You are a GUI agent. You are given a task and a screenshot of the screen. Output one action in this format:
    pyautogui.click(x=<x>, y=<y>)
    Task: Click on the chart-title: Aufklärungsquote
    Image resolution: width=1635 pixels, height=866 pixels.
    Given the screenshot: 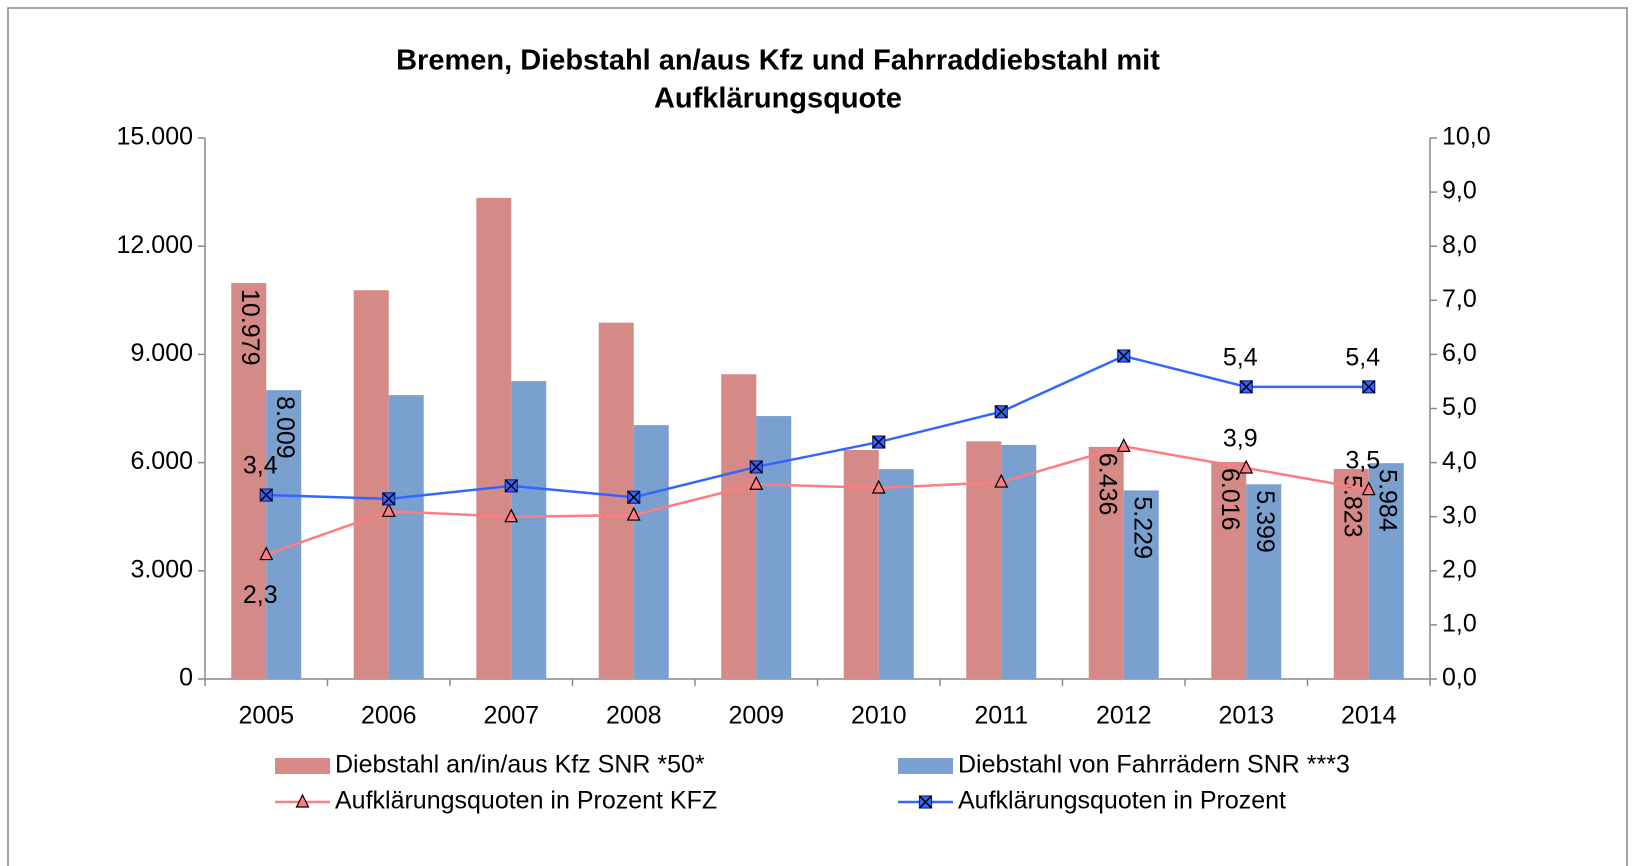 What is the action you would take?
    pyautogui.click(x=778, y=99)
    